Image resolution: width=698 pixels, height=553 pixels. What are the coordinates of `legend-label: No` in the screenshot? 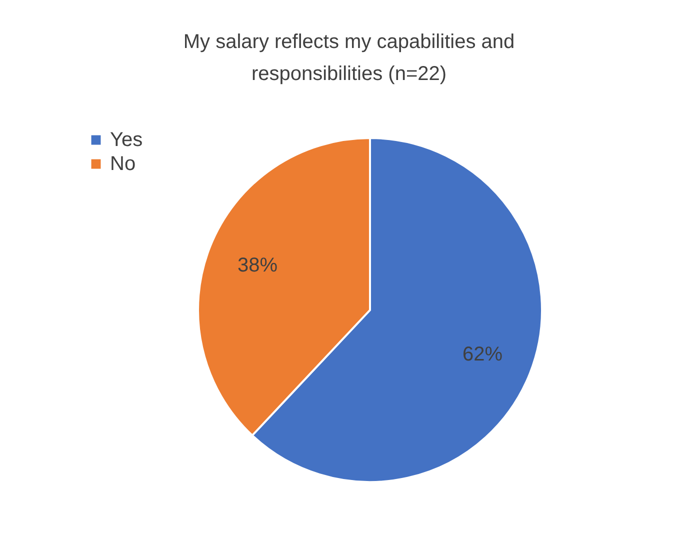 It's located at (123, 164).